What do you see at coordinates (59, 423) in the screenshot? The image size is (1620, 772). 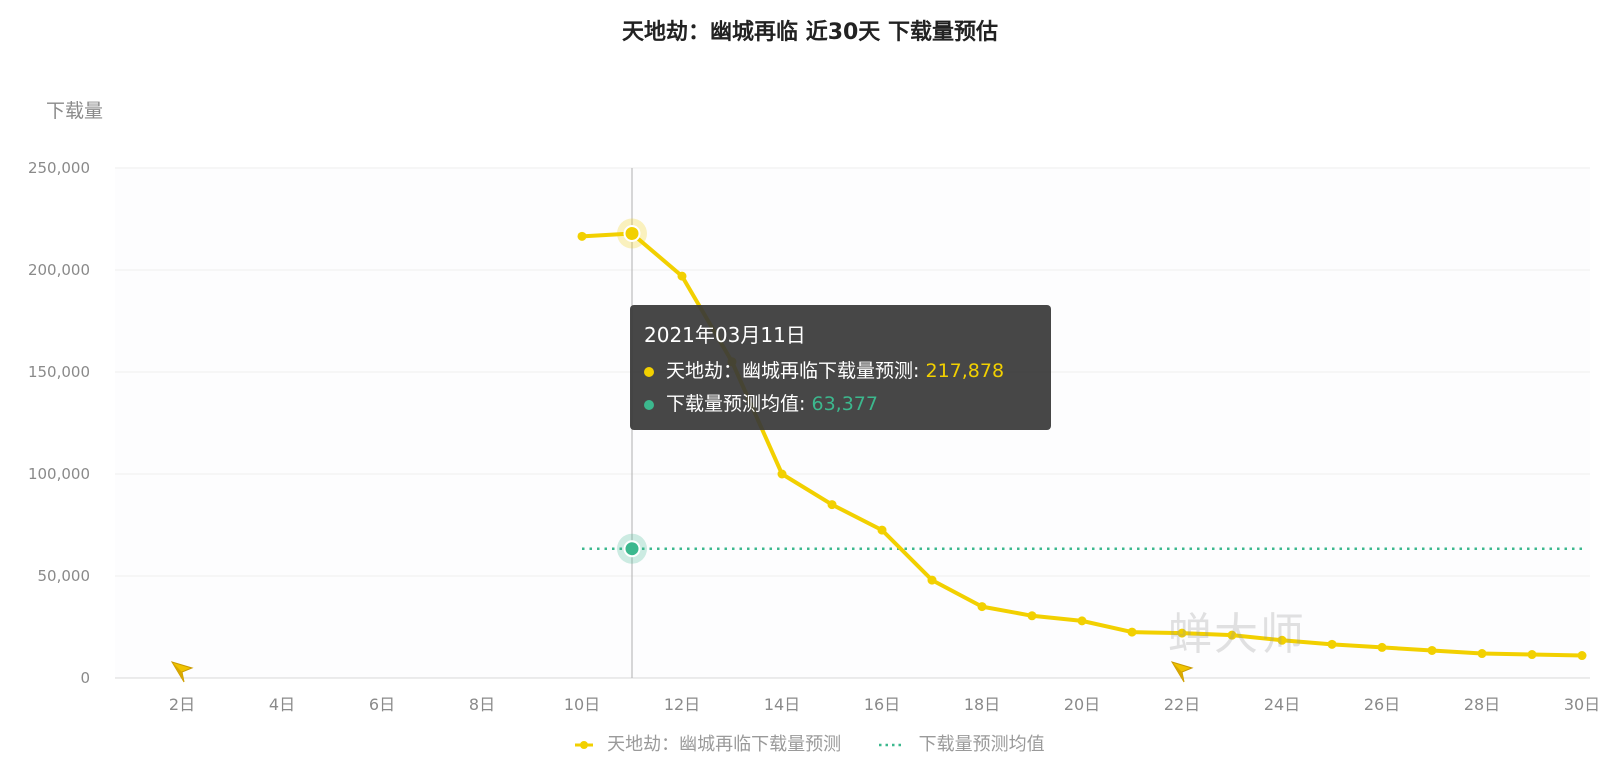 I see `y-axis-ticks: 0 50,000 100,000 150,000 200,000 250,000` at bounding box center [59, 423].